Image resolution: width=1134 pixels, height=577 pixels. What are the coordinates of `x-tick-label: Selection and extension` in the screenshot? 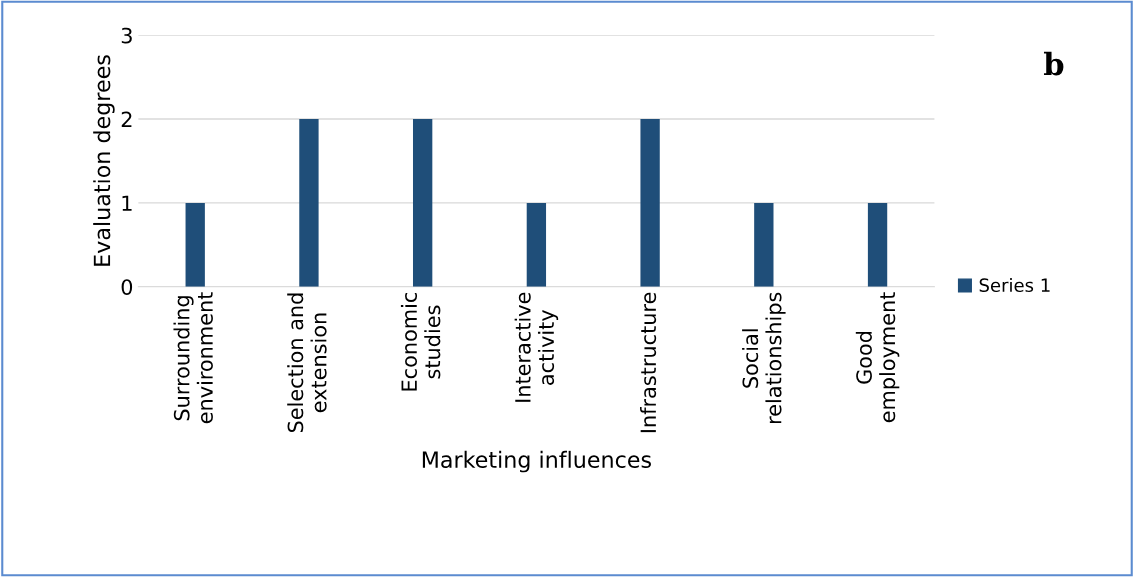 It's located at (307, 363).